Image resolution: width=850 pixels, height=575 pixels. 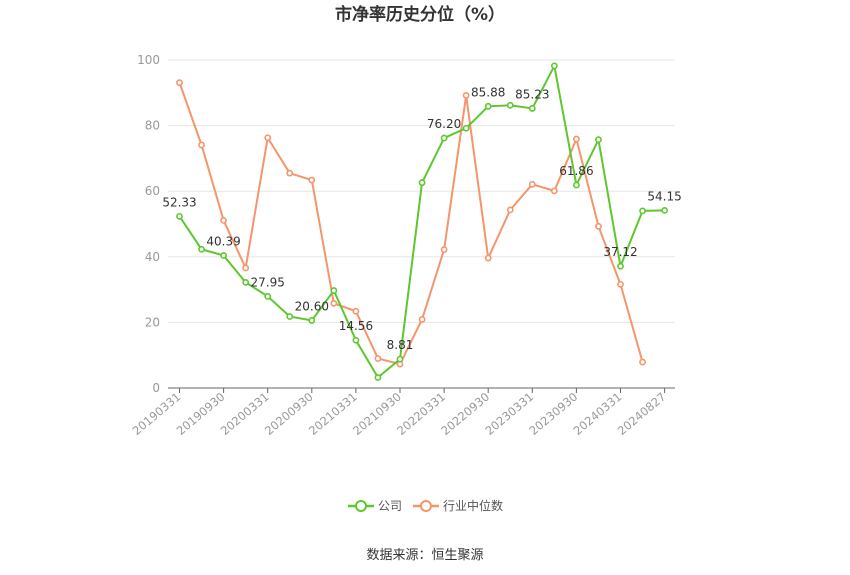 I want to click on chart-title: 市净率历史分位（%）, so click(x=420, y=14).